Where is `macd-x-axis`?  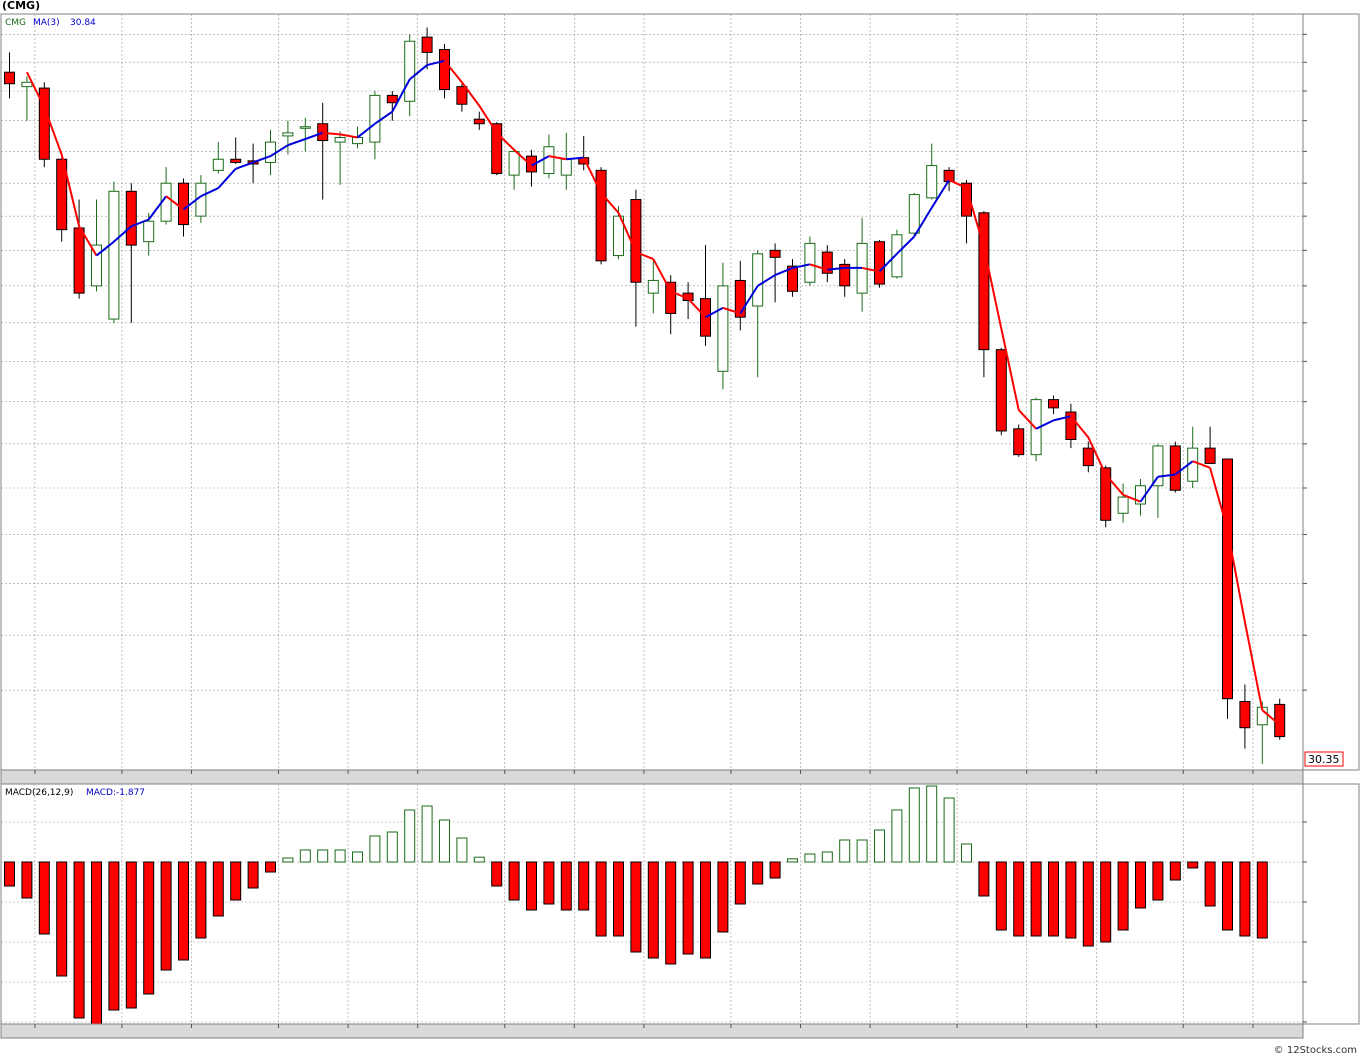
macd-x-axis is located at coordinates (644, 1026).